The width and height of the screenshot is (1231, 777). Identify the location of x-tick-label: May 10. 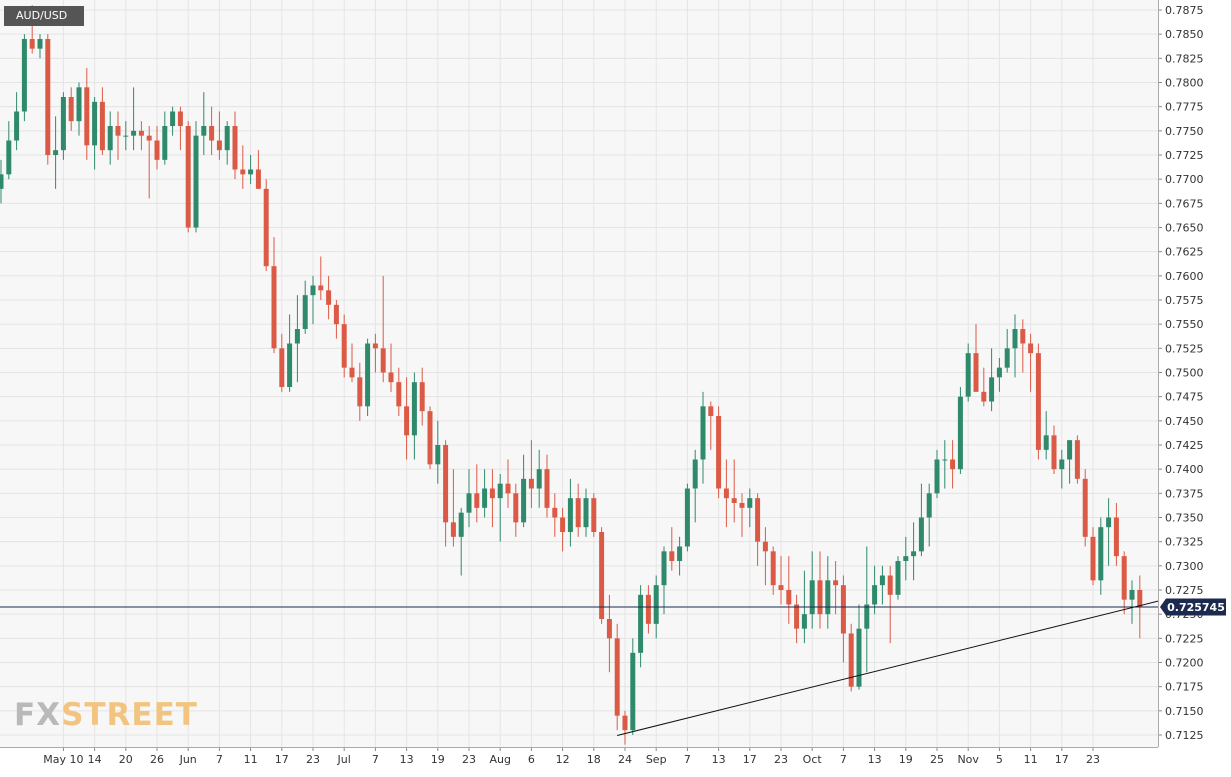
(63, 759).